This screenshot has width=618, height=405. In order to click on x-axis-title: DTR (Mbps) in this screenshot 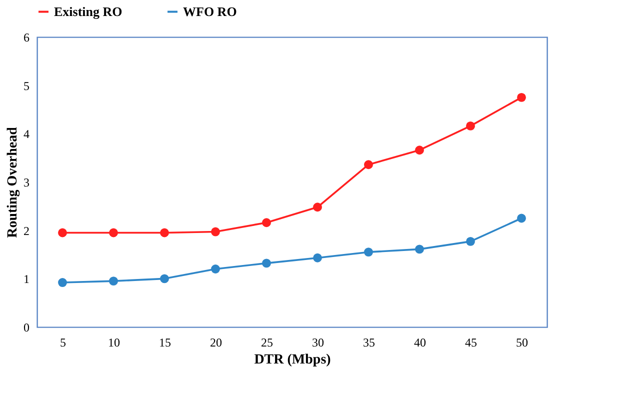, I will do `click(293, 360)`.